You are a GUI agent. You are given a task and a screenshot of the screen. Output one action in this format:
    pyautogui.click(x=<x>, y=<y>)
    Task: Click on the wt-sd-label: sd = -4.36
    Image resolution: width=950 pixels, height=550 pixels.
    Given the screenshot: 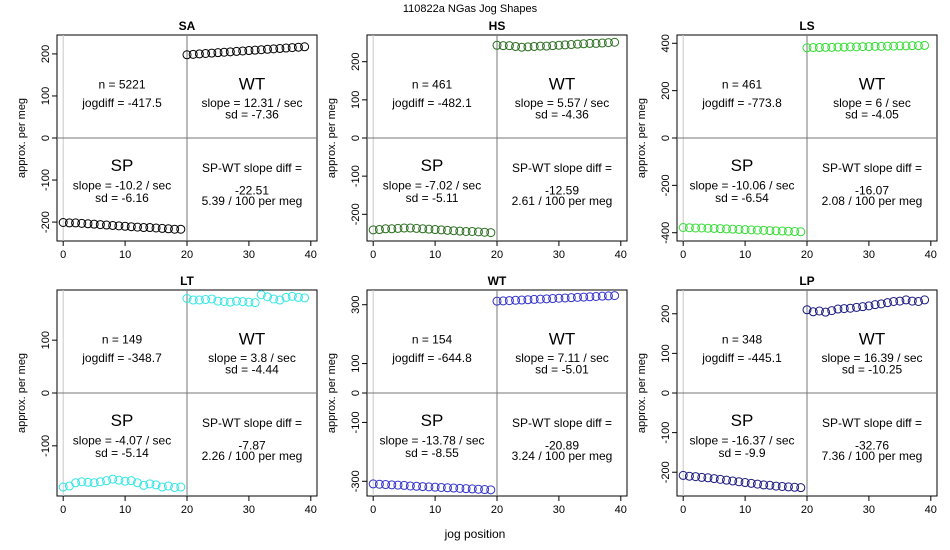 What is the action you would take?
    pyautogui.click(x=562, y=114)
    